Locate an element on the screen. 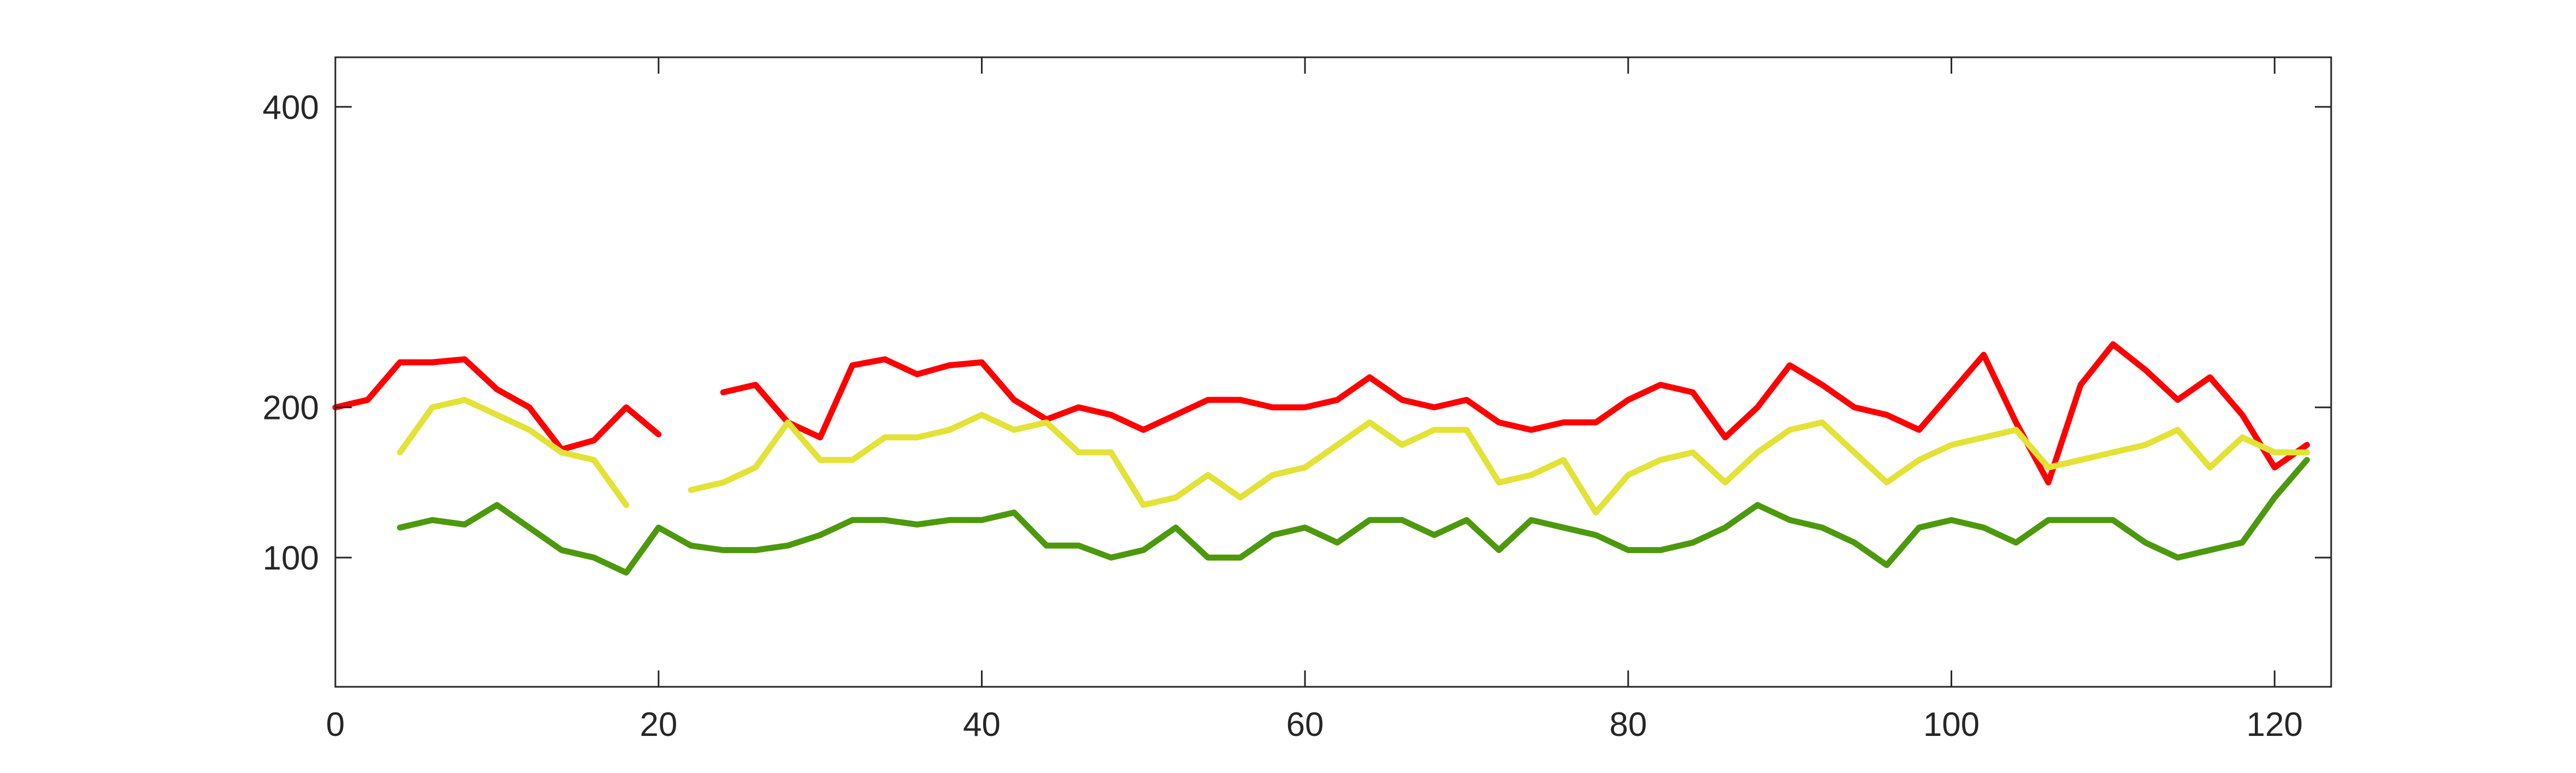  y-tick-label: 200 is located at coordinates (291, 408).